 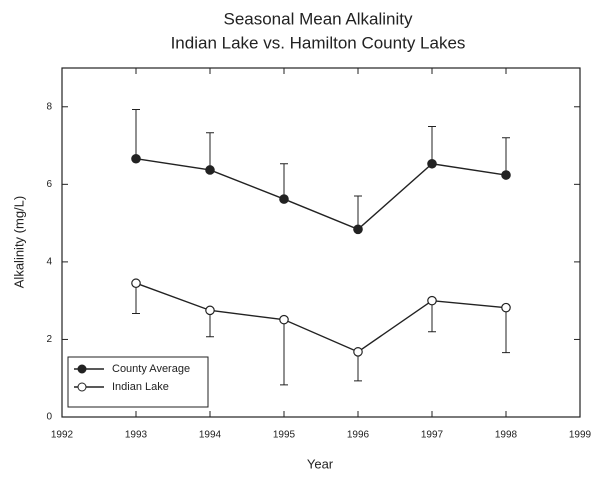 I want to click on y-tick-label: 6, so click(x=49, y=184).